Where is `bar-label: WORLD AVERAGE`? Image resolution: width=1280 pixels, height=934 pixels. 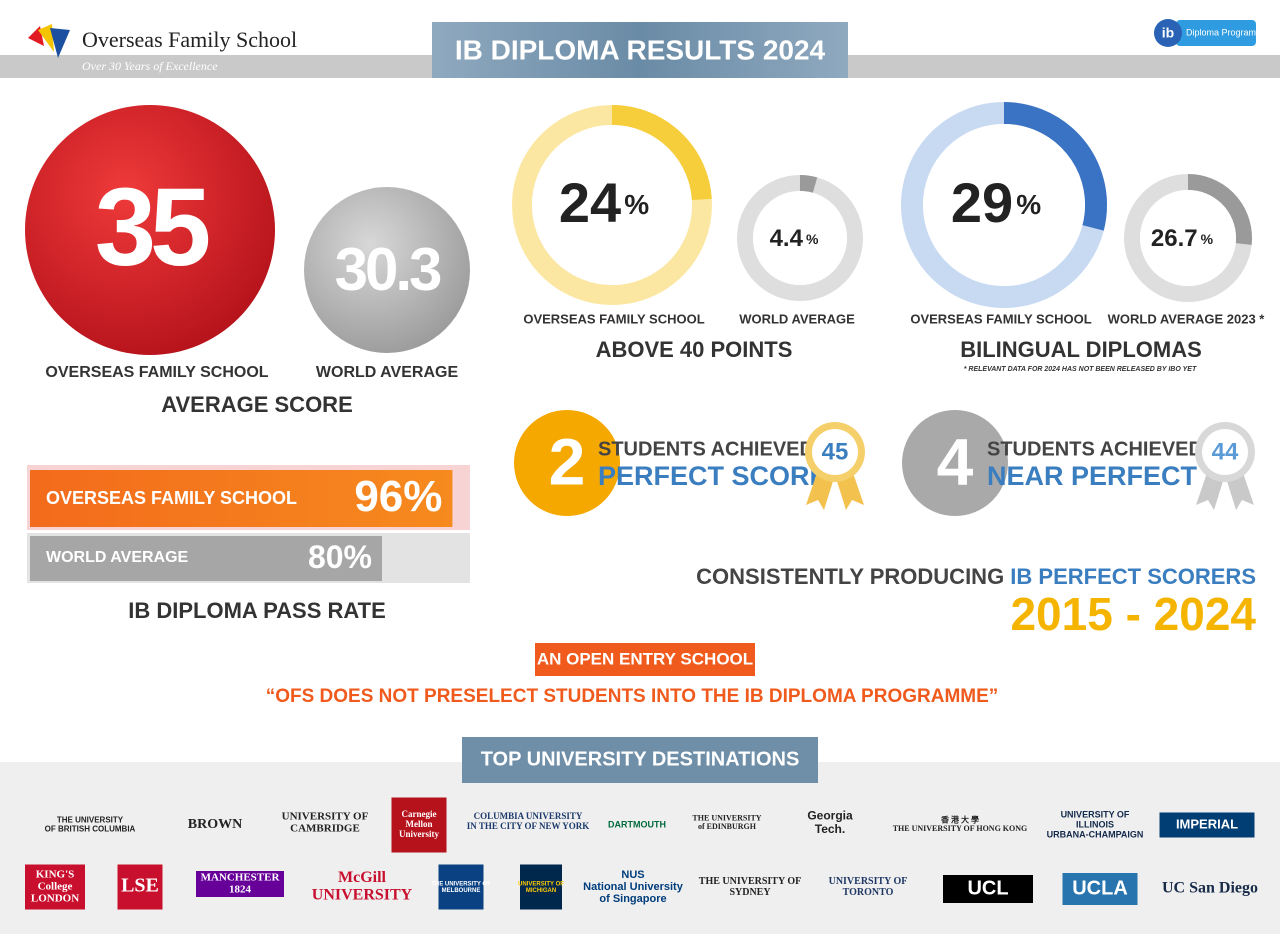
bar-label: WORLD AVERAGE is located at coordinates (117, 557).